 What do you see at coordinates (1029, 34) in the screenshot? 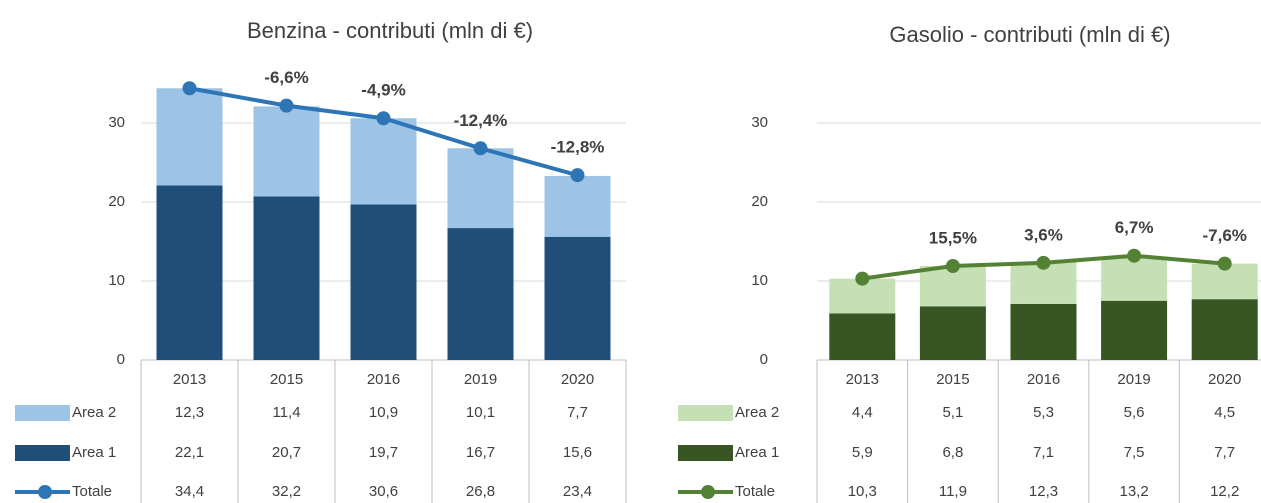
I see `chart-title: Gasolio - contributi (mln di €)` at bounding box center [1029, 34].